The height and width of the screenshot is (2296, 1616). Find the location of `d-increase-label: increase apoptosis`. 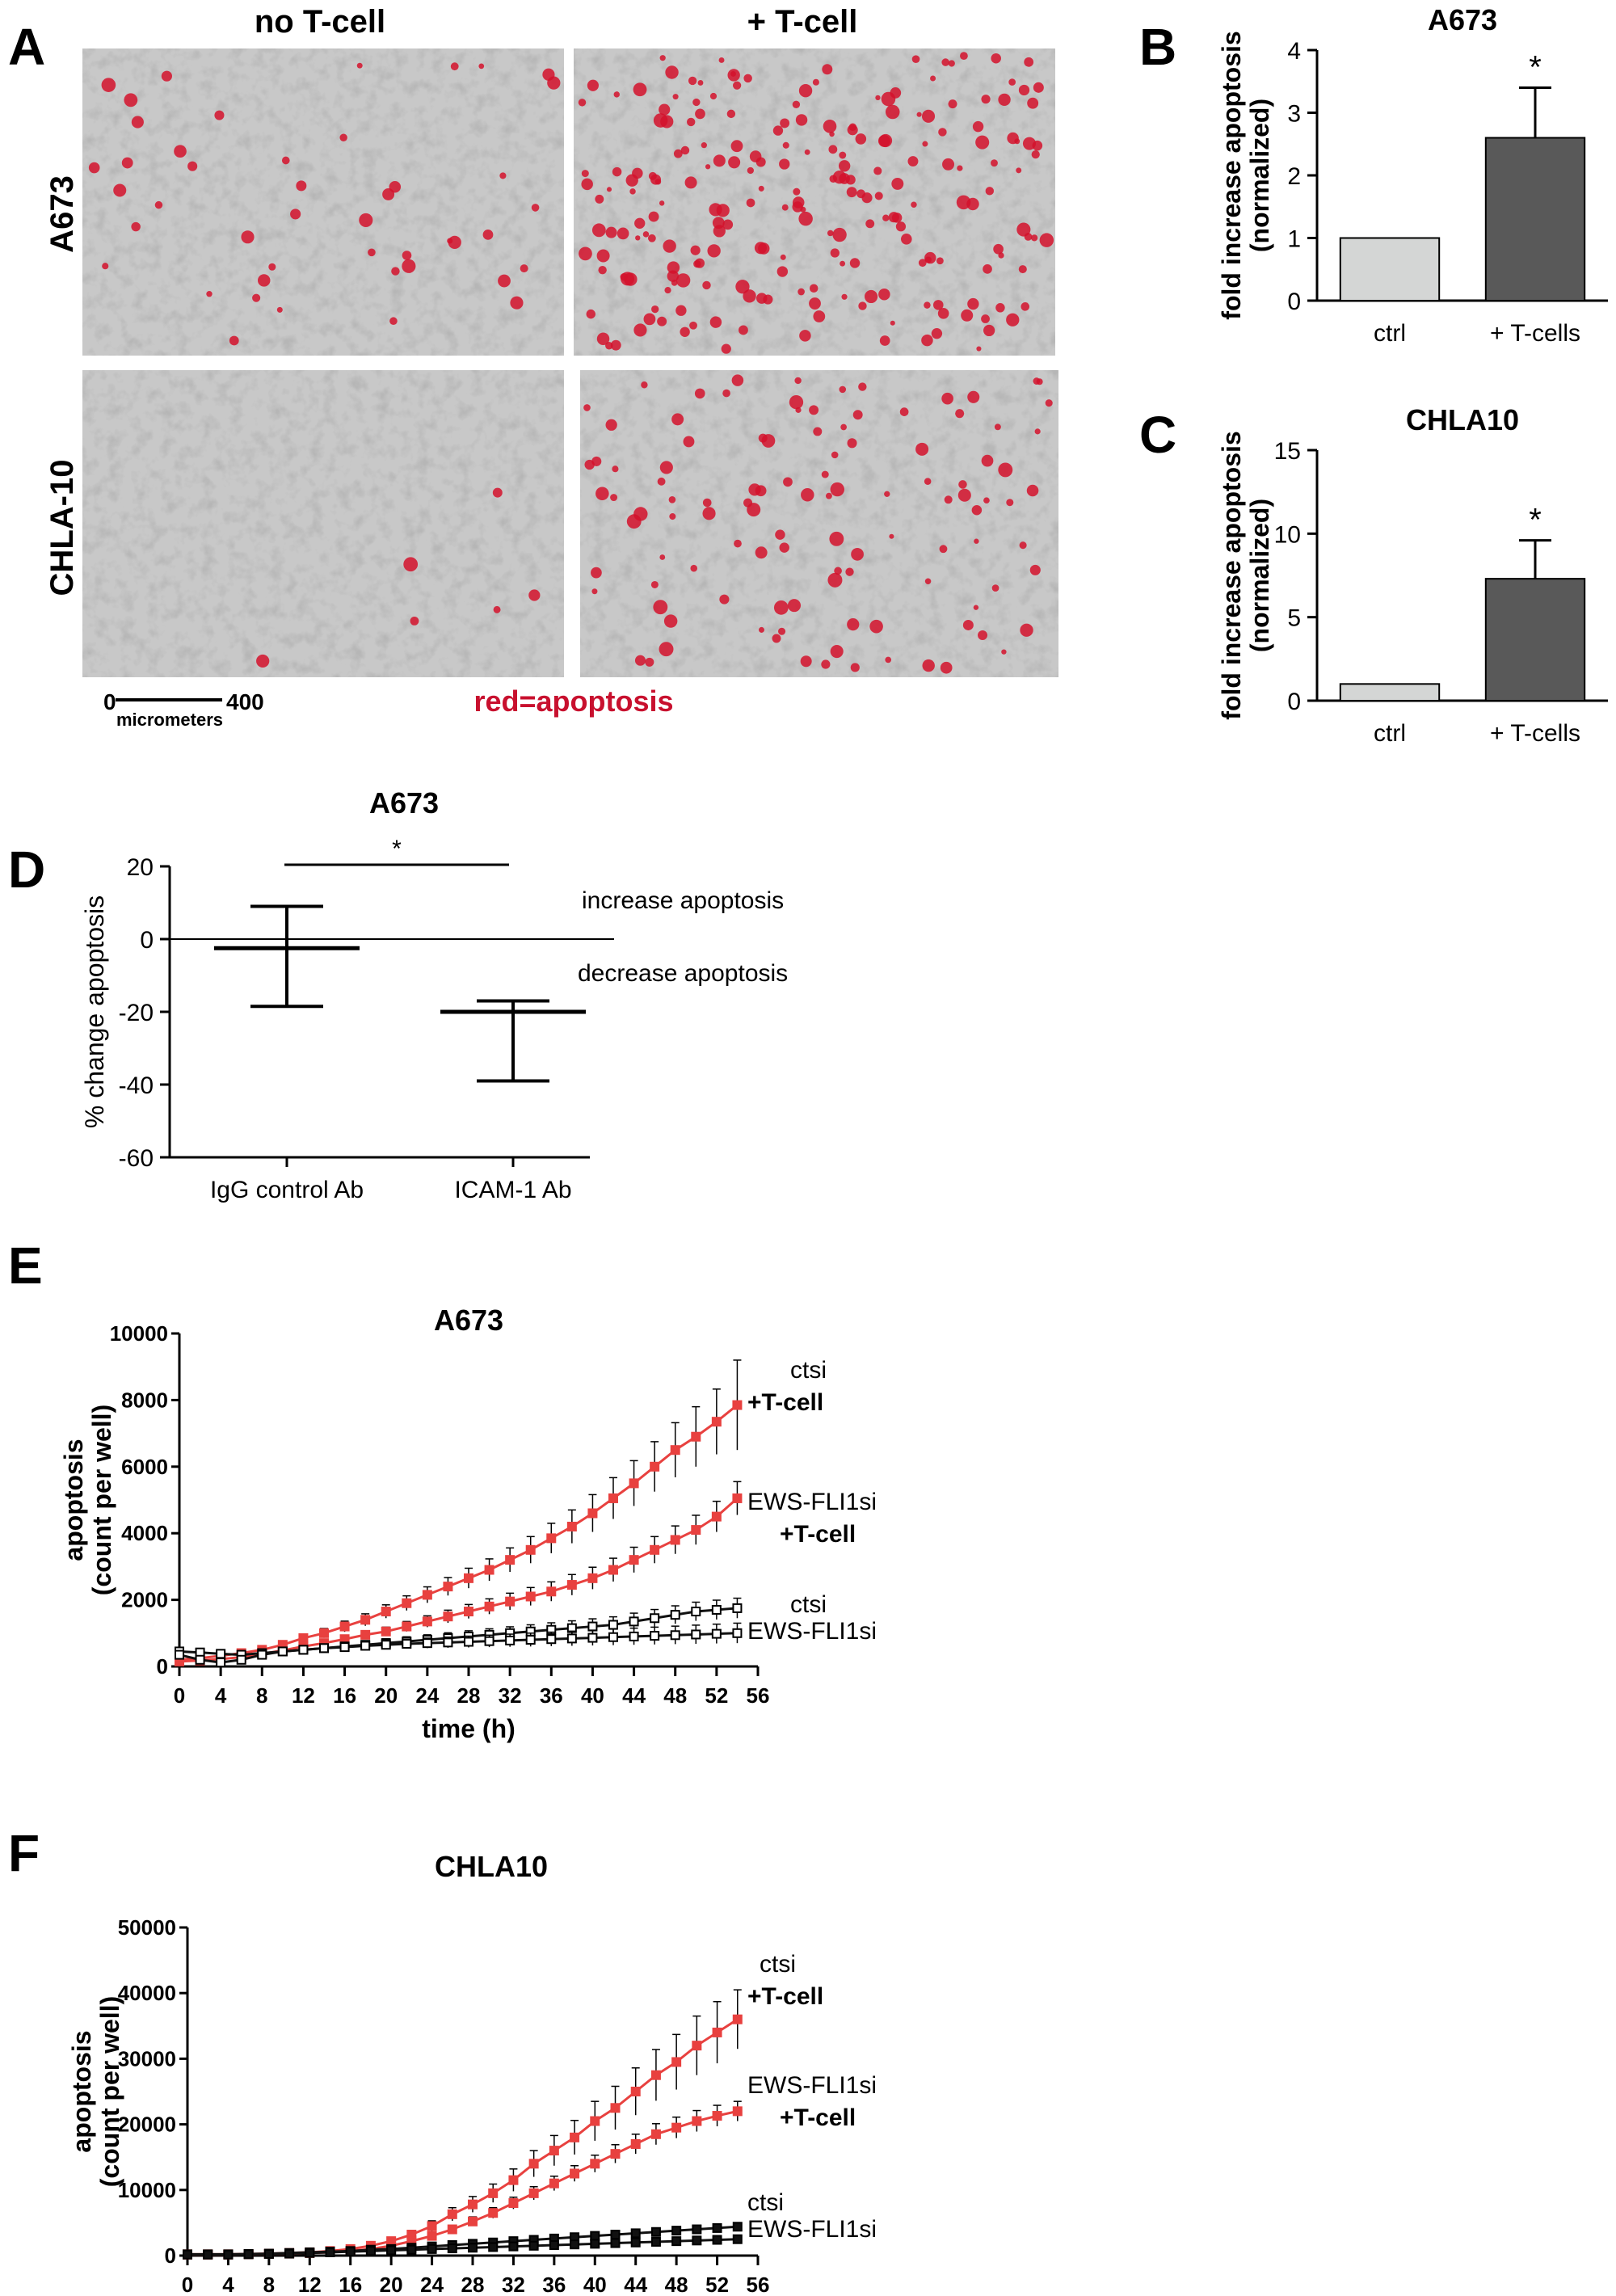

d-increase-label: increase apoptosis is located at coordinates (683, 900).